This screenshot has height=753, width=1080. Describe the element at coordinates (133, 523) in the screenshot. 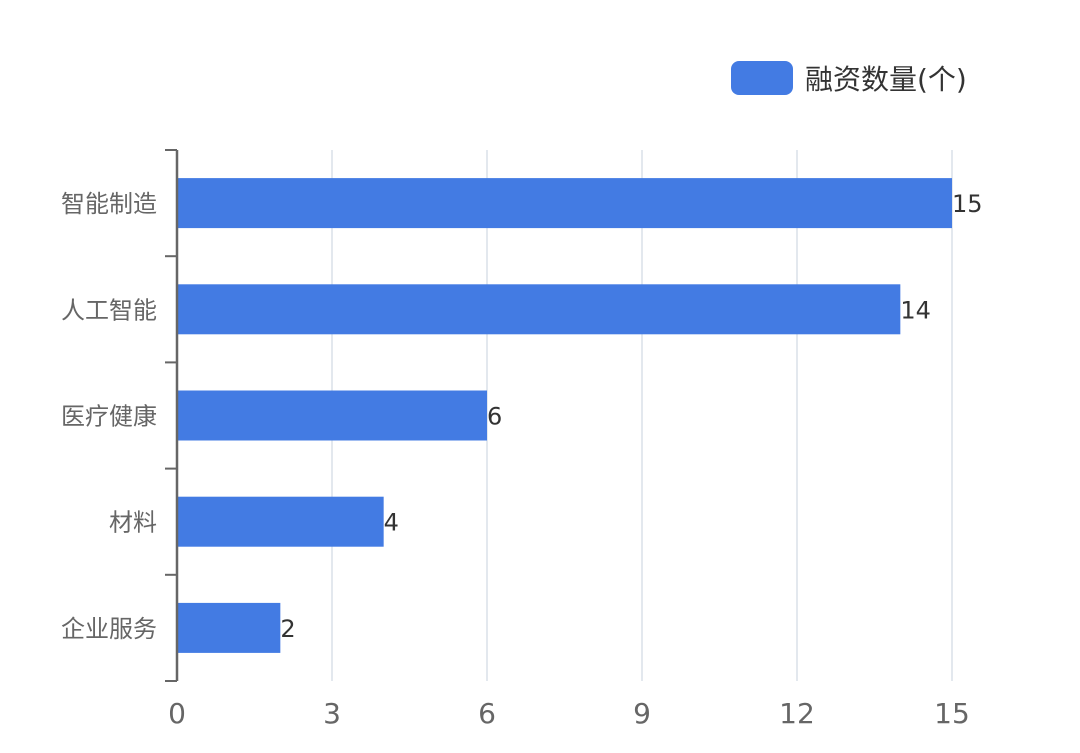

I see `y-category-label: 材料` at that location.